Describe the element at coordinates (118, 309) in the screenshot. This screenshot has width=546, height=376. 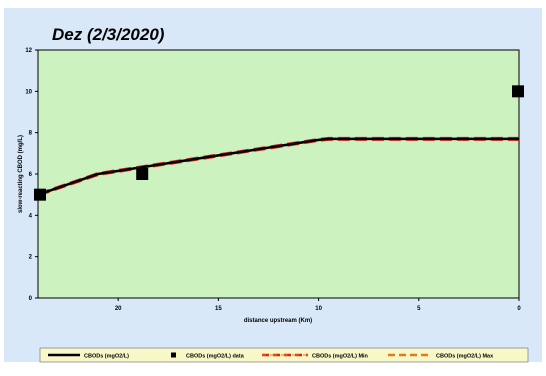
I see `x-tick-label: 20` at that location.